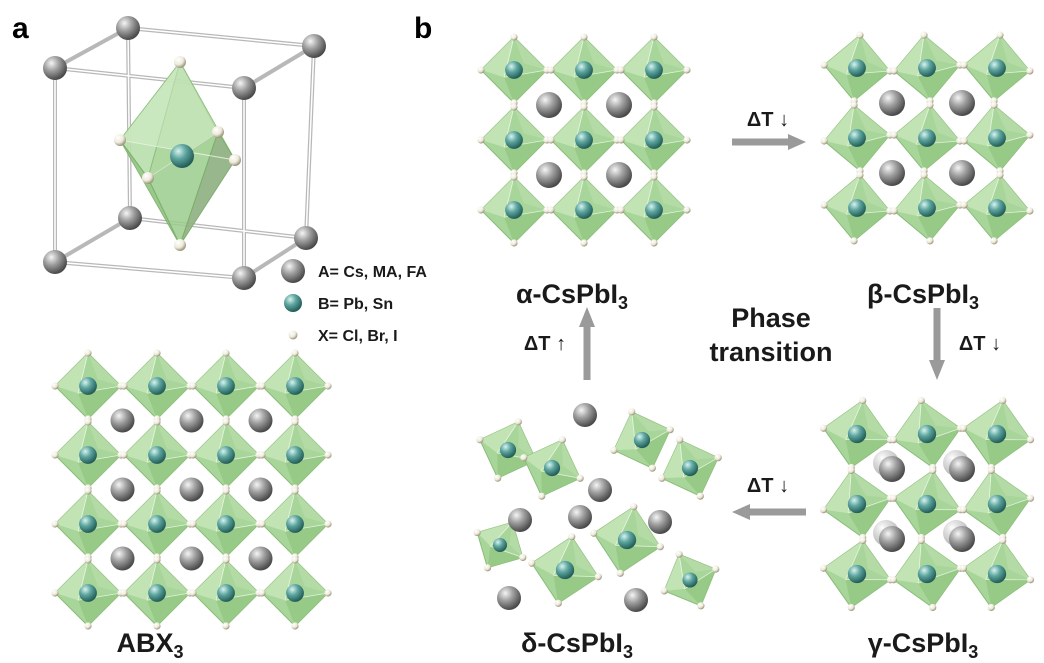 This screenshot has height=663, width=1044. I want to click on unit-cell-a-cations, so click(184, 153).